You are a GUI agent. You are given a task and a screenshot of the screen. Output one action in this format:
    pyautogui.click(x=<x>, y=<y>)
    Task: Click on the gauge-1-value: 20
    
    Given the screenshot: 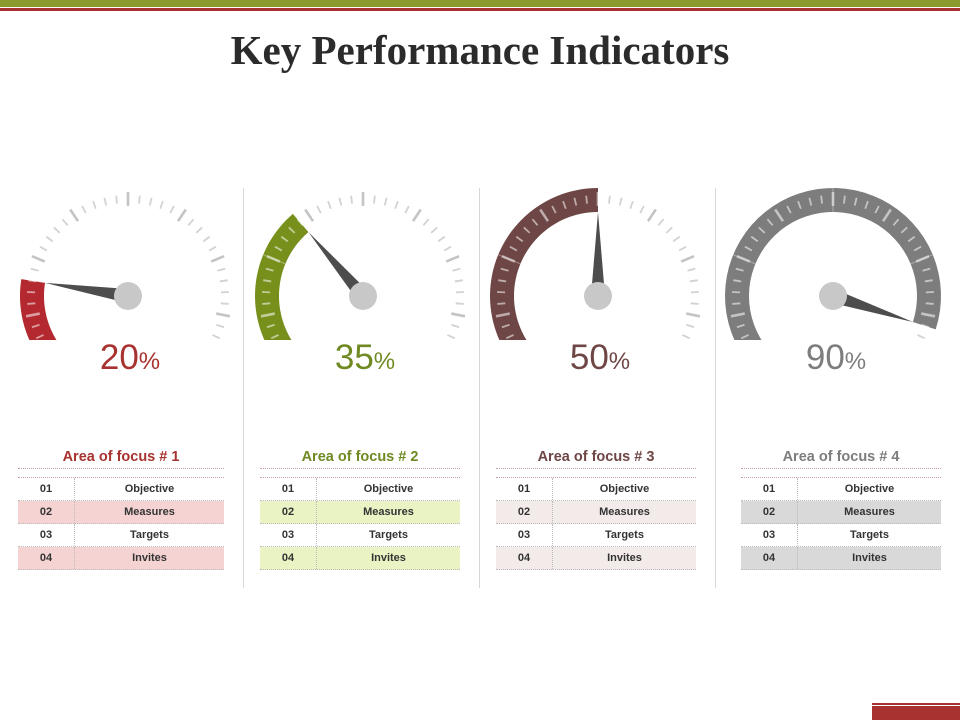 What is the action you would take?
    pyautogui.click(x=119, y=357)
    